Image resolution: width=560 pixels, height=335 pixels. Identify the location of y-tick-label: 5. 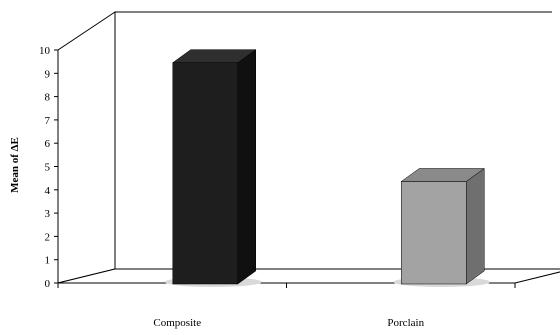
(48, 168).